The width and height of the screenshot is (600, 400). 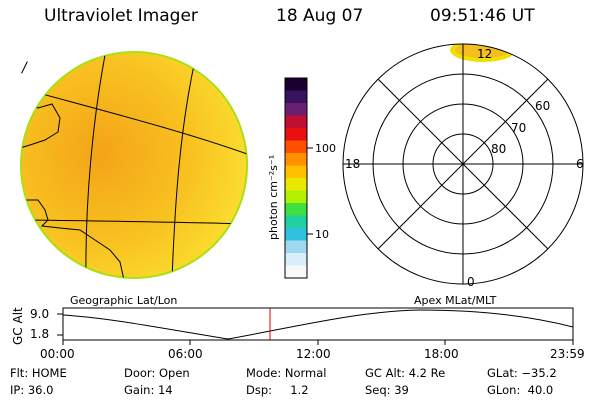 I want to click on ip-status: IP: 36.0, so click(x=32, y=390).